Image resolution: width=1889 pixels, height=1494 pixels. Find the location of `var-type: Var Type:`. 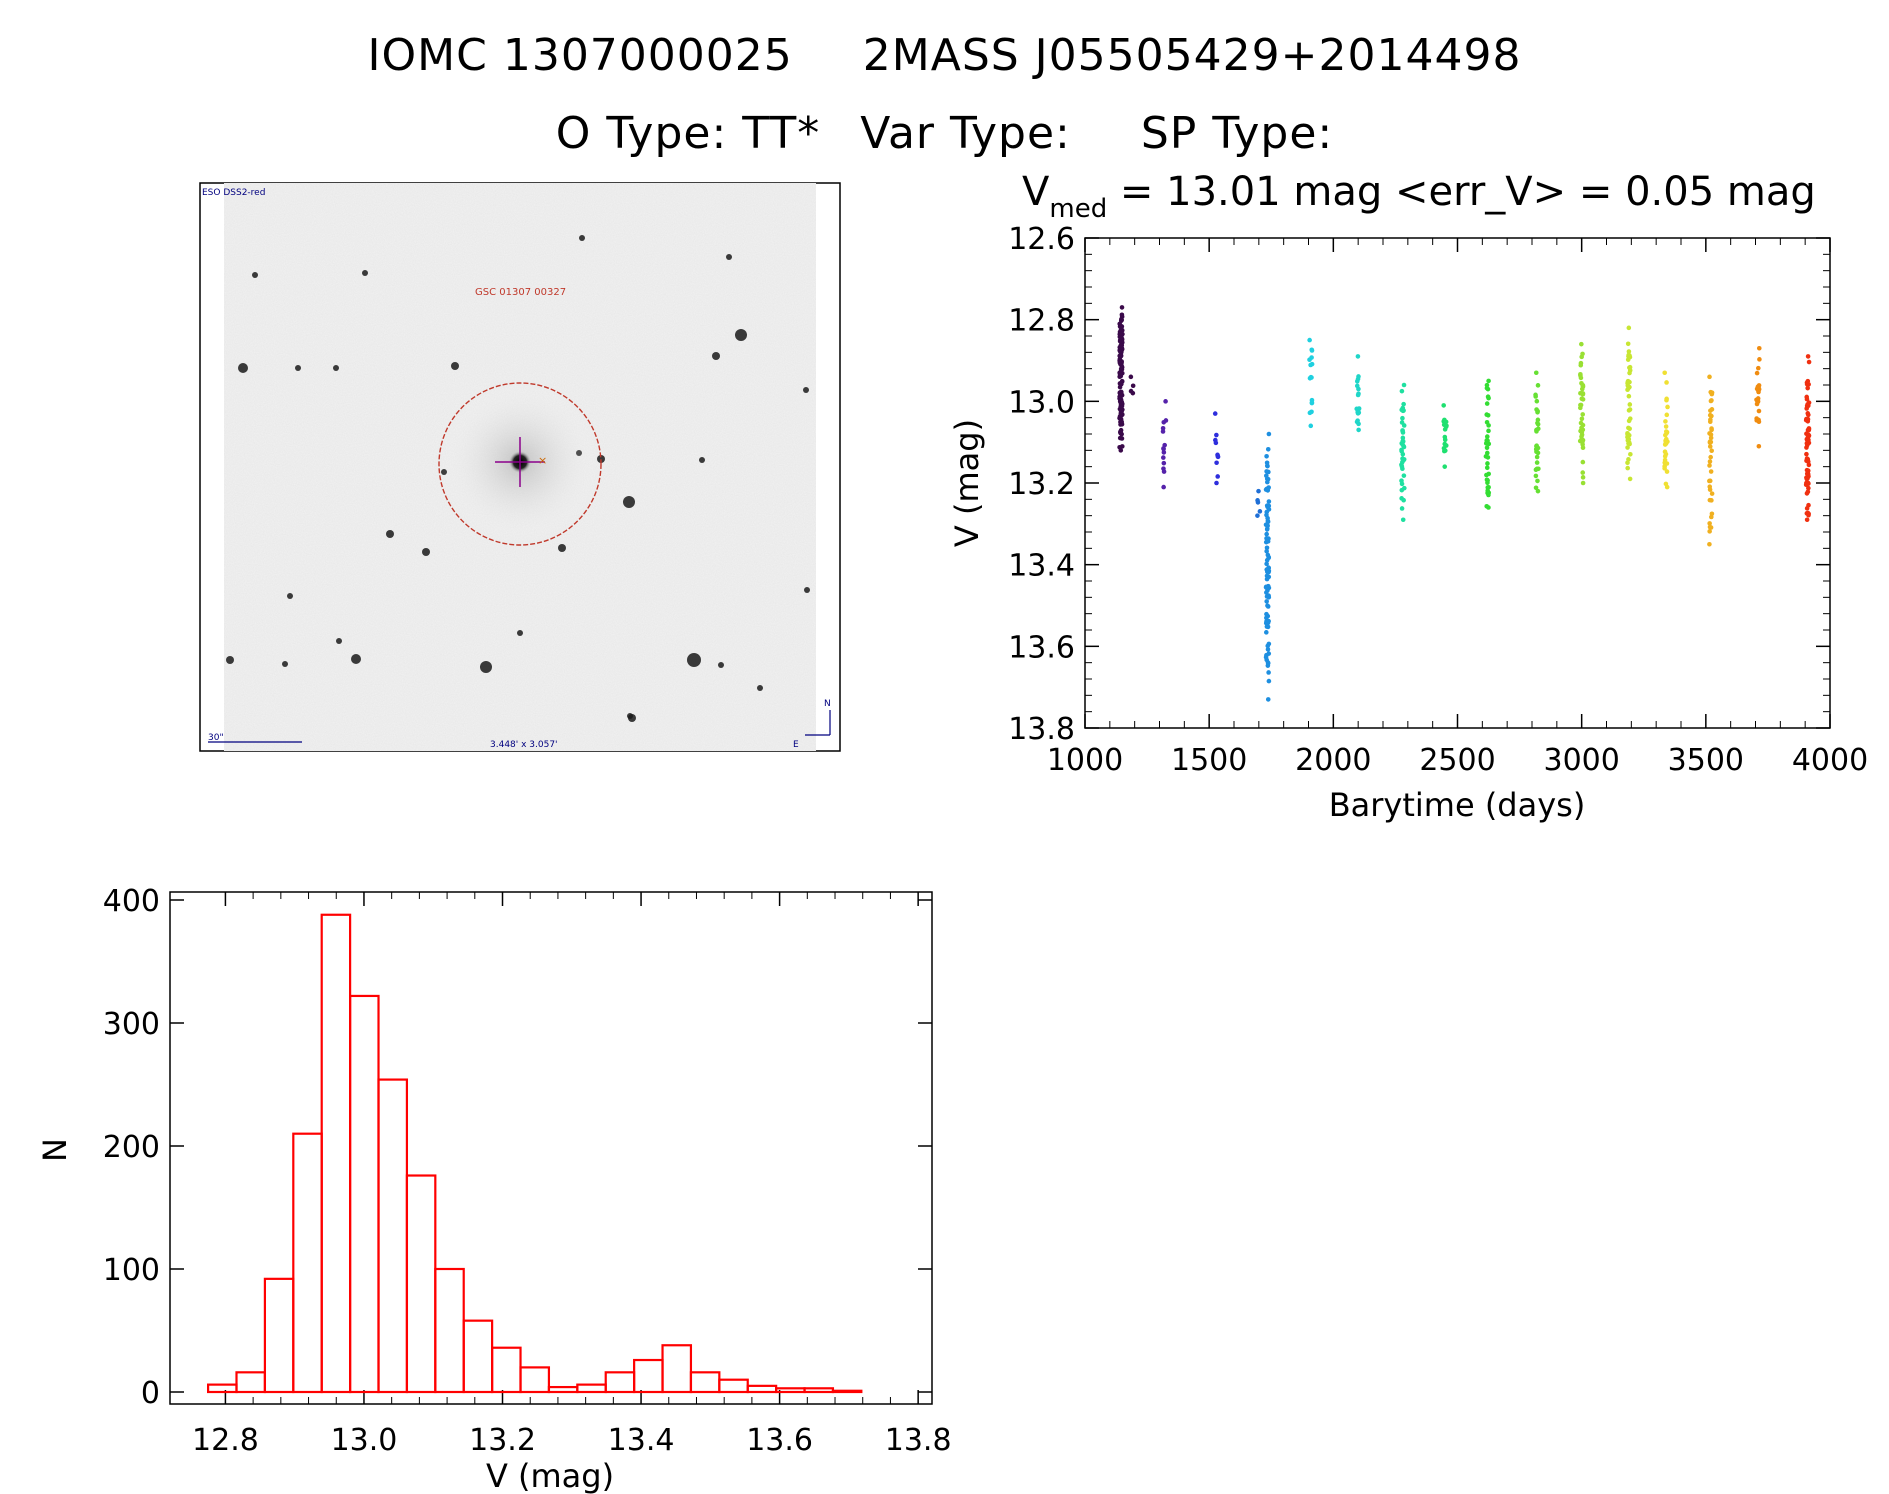

var-type: Var Type: is located at coordinates (965, 133).